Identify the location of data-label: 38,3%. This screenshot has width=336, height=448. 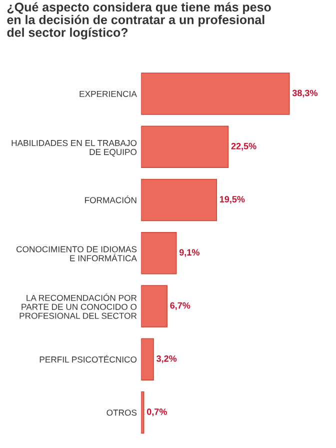
(305, 94).